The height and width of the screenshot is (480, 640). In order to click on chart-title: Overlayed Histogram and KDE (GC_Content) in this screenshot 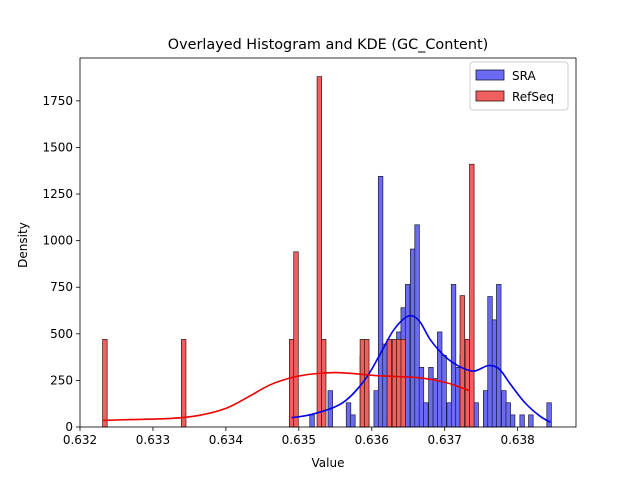, I will do `click(328, 45)`.